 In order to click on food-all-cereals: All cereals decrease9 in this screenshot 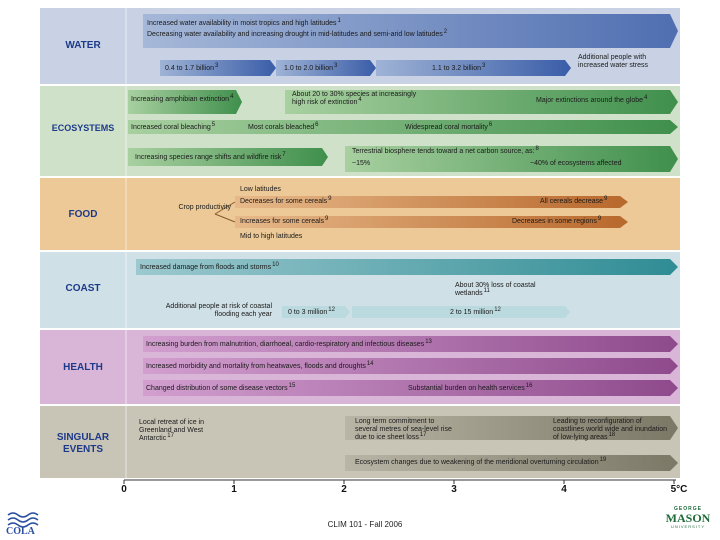, I will do `click(574, 200)`.